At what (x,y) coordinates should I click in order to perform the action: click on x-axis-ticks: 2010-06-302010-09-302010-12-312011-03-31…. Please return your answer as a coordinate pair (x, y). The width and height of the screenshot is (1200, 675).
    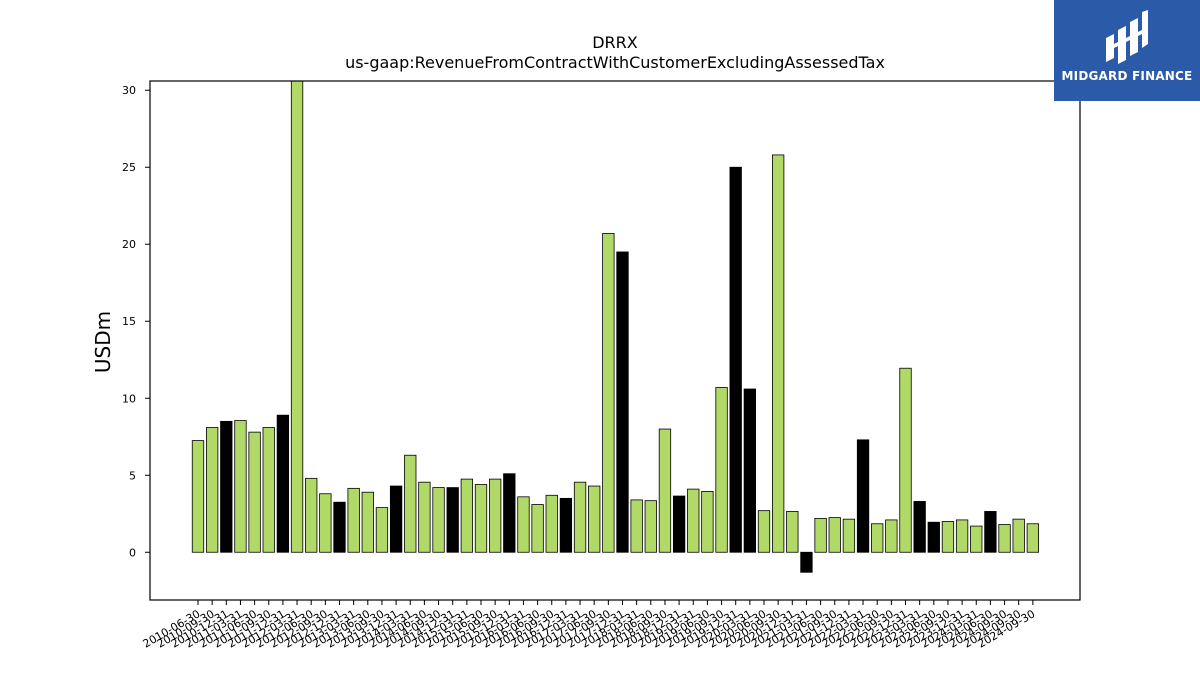
    Looking at the image, I should click on (589, 625).